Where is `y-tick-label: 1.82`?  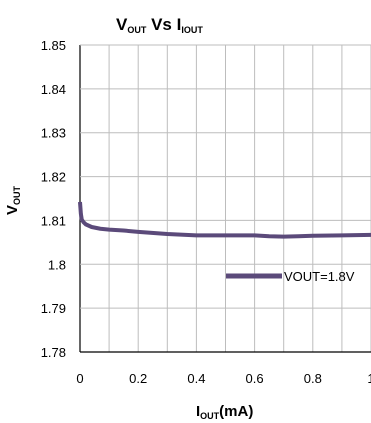
y-tick-label: 1.82 is located at coordinates (53, 177).